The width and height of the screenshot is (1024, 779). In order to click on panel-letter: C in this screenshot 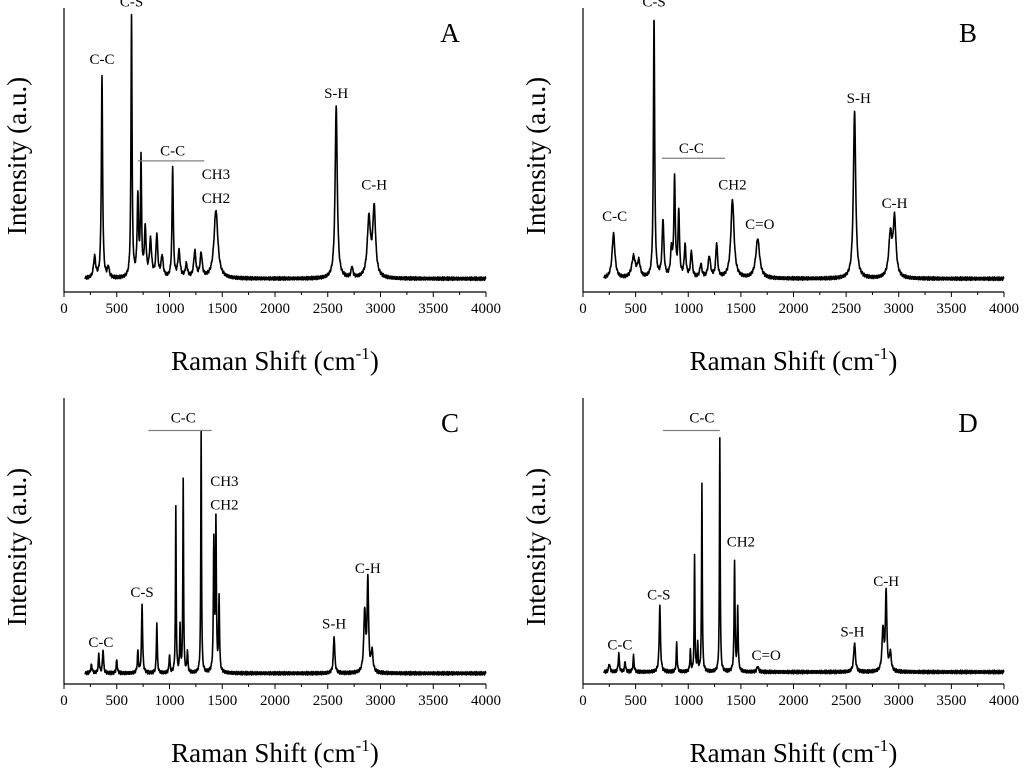, I will do `click(450, 423)`.